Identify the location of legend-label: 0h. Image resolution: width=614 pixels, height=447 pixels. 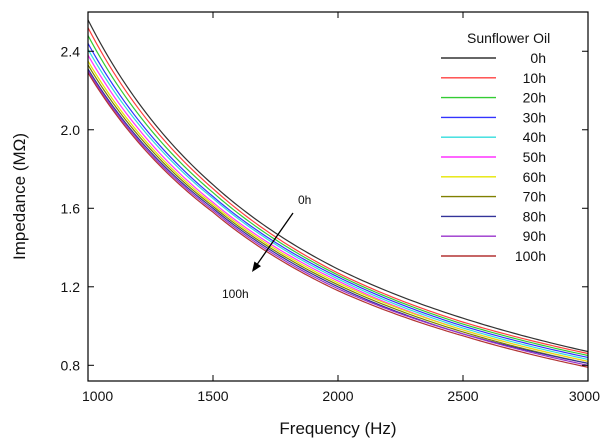
(538, 58).